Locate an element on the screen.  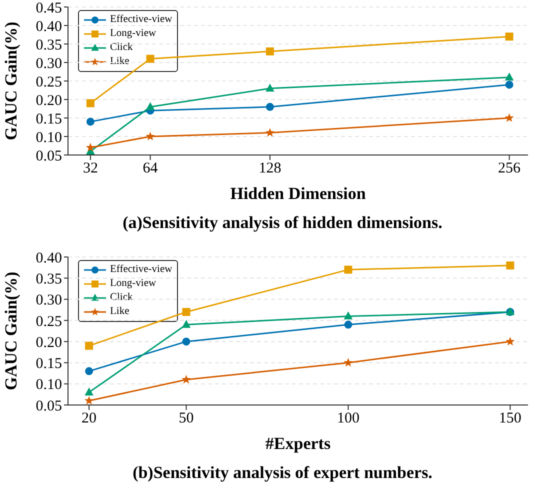
x-tick-label: 100 is located at coordinates (348, 418).